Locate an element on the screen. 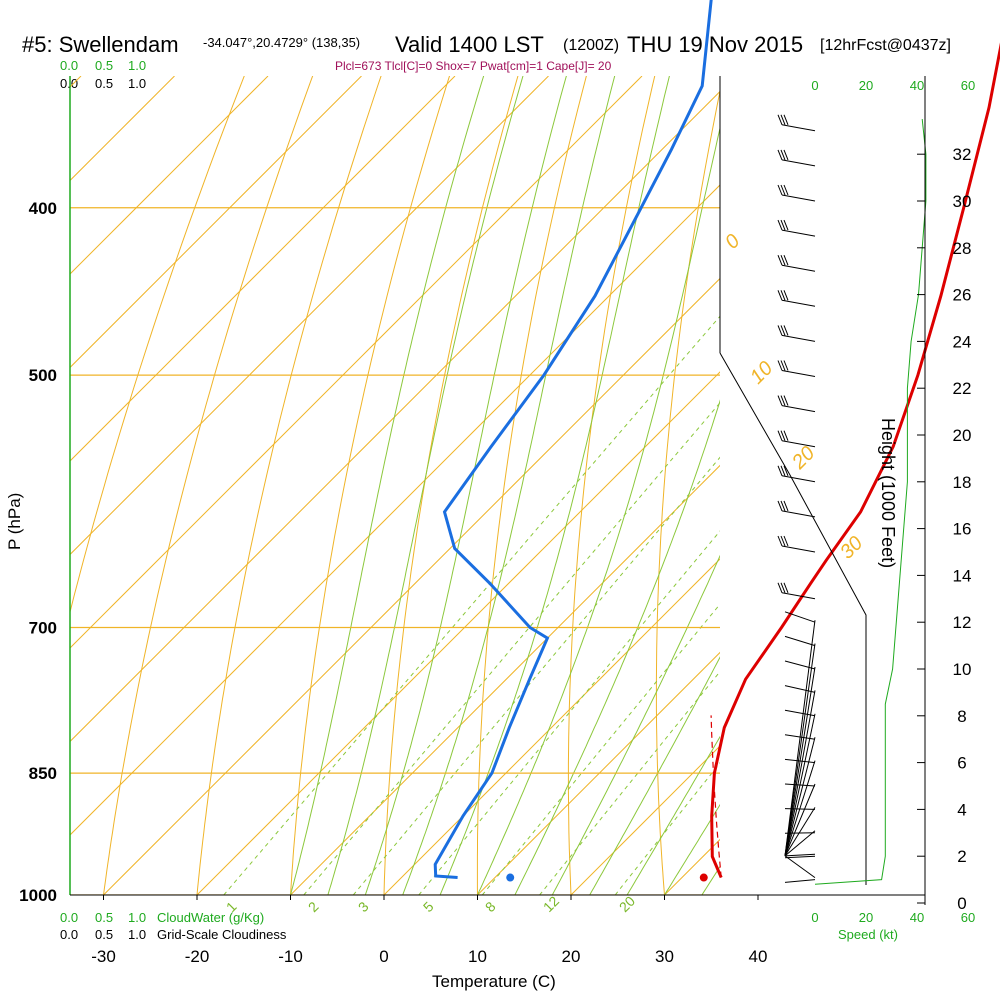 The image size is (1000, 1000). pressure-tick-label: 500 is located at coordinates (43, 375).